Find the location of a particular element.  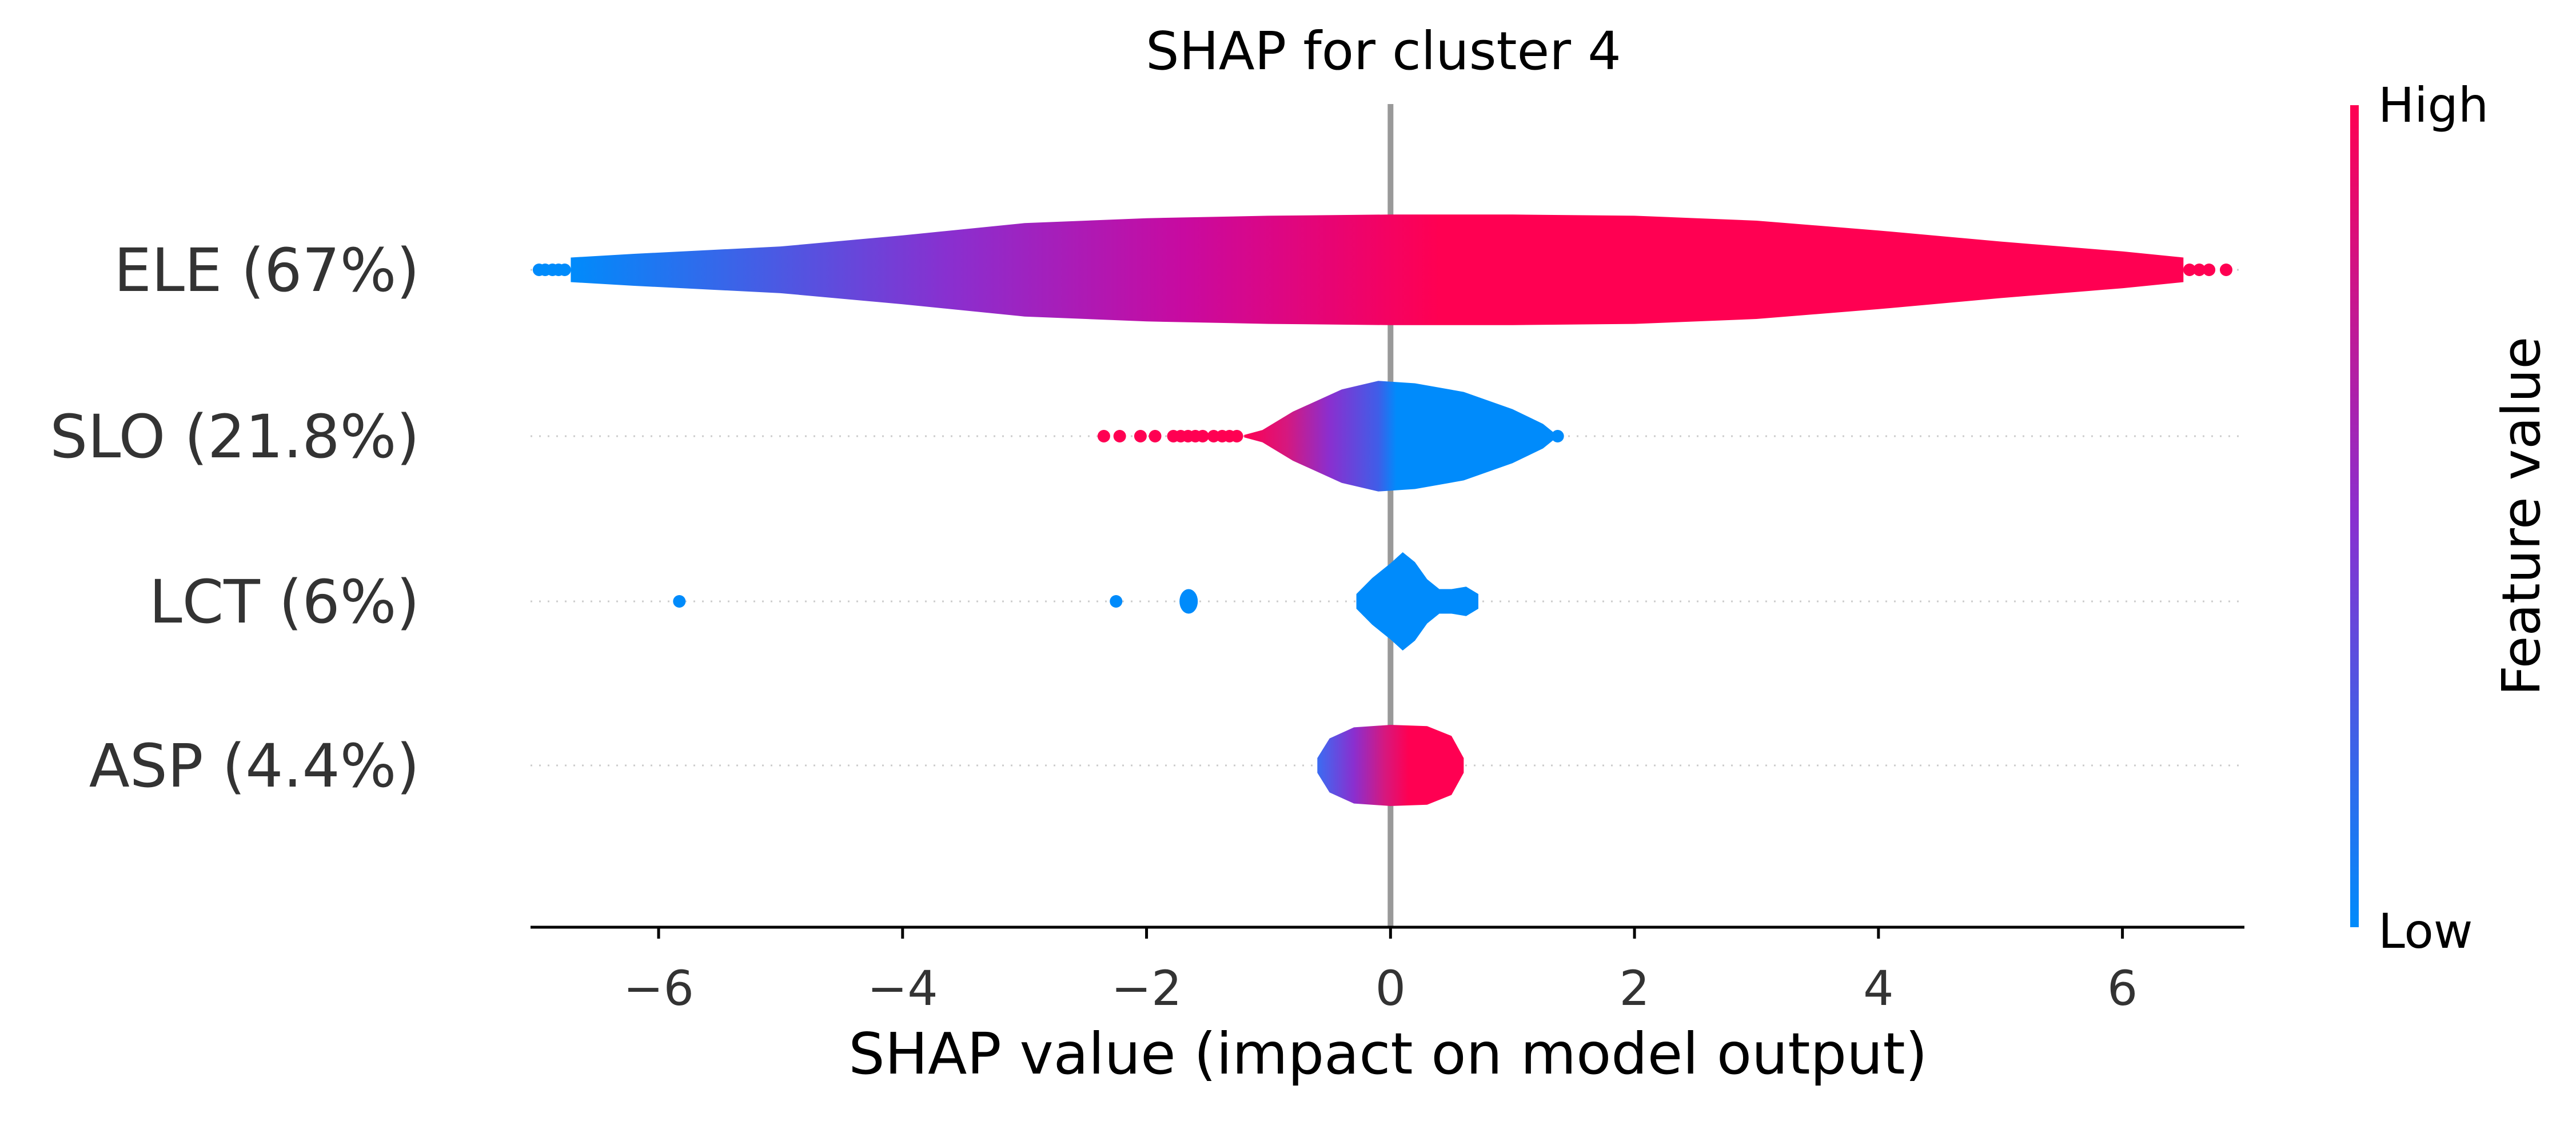

colorbar-high-label: High is located at coordinates (2433, 105).